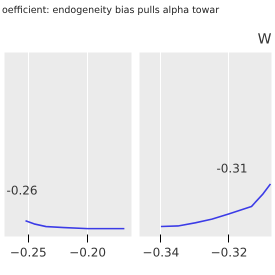 This screenshot has height=275, width=275. What do you see at coordinates (28, 253) in the screenshot?
I see `x-tick-label: −0.25` at bounding box center [28, 253].